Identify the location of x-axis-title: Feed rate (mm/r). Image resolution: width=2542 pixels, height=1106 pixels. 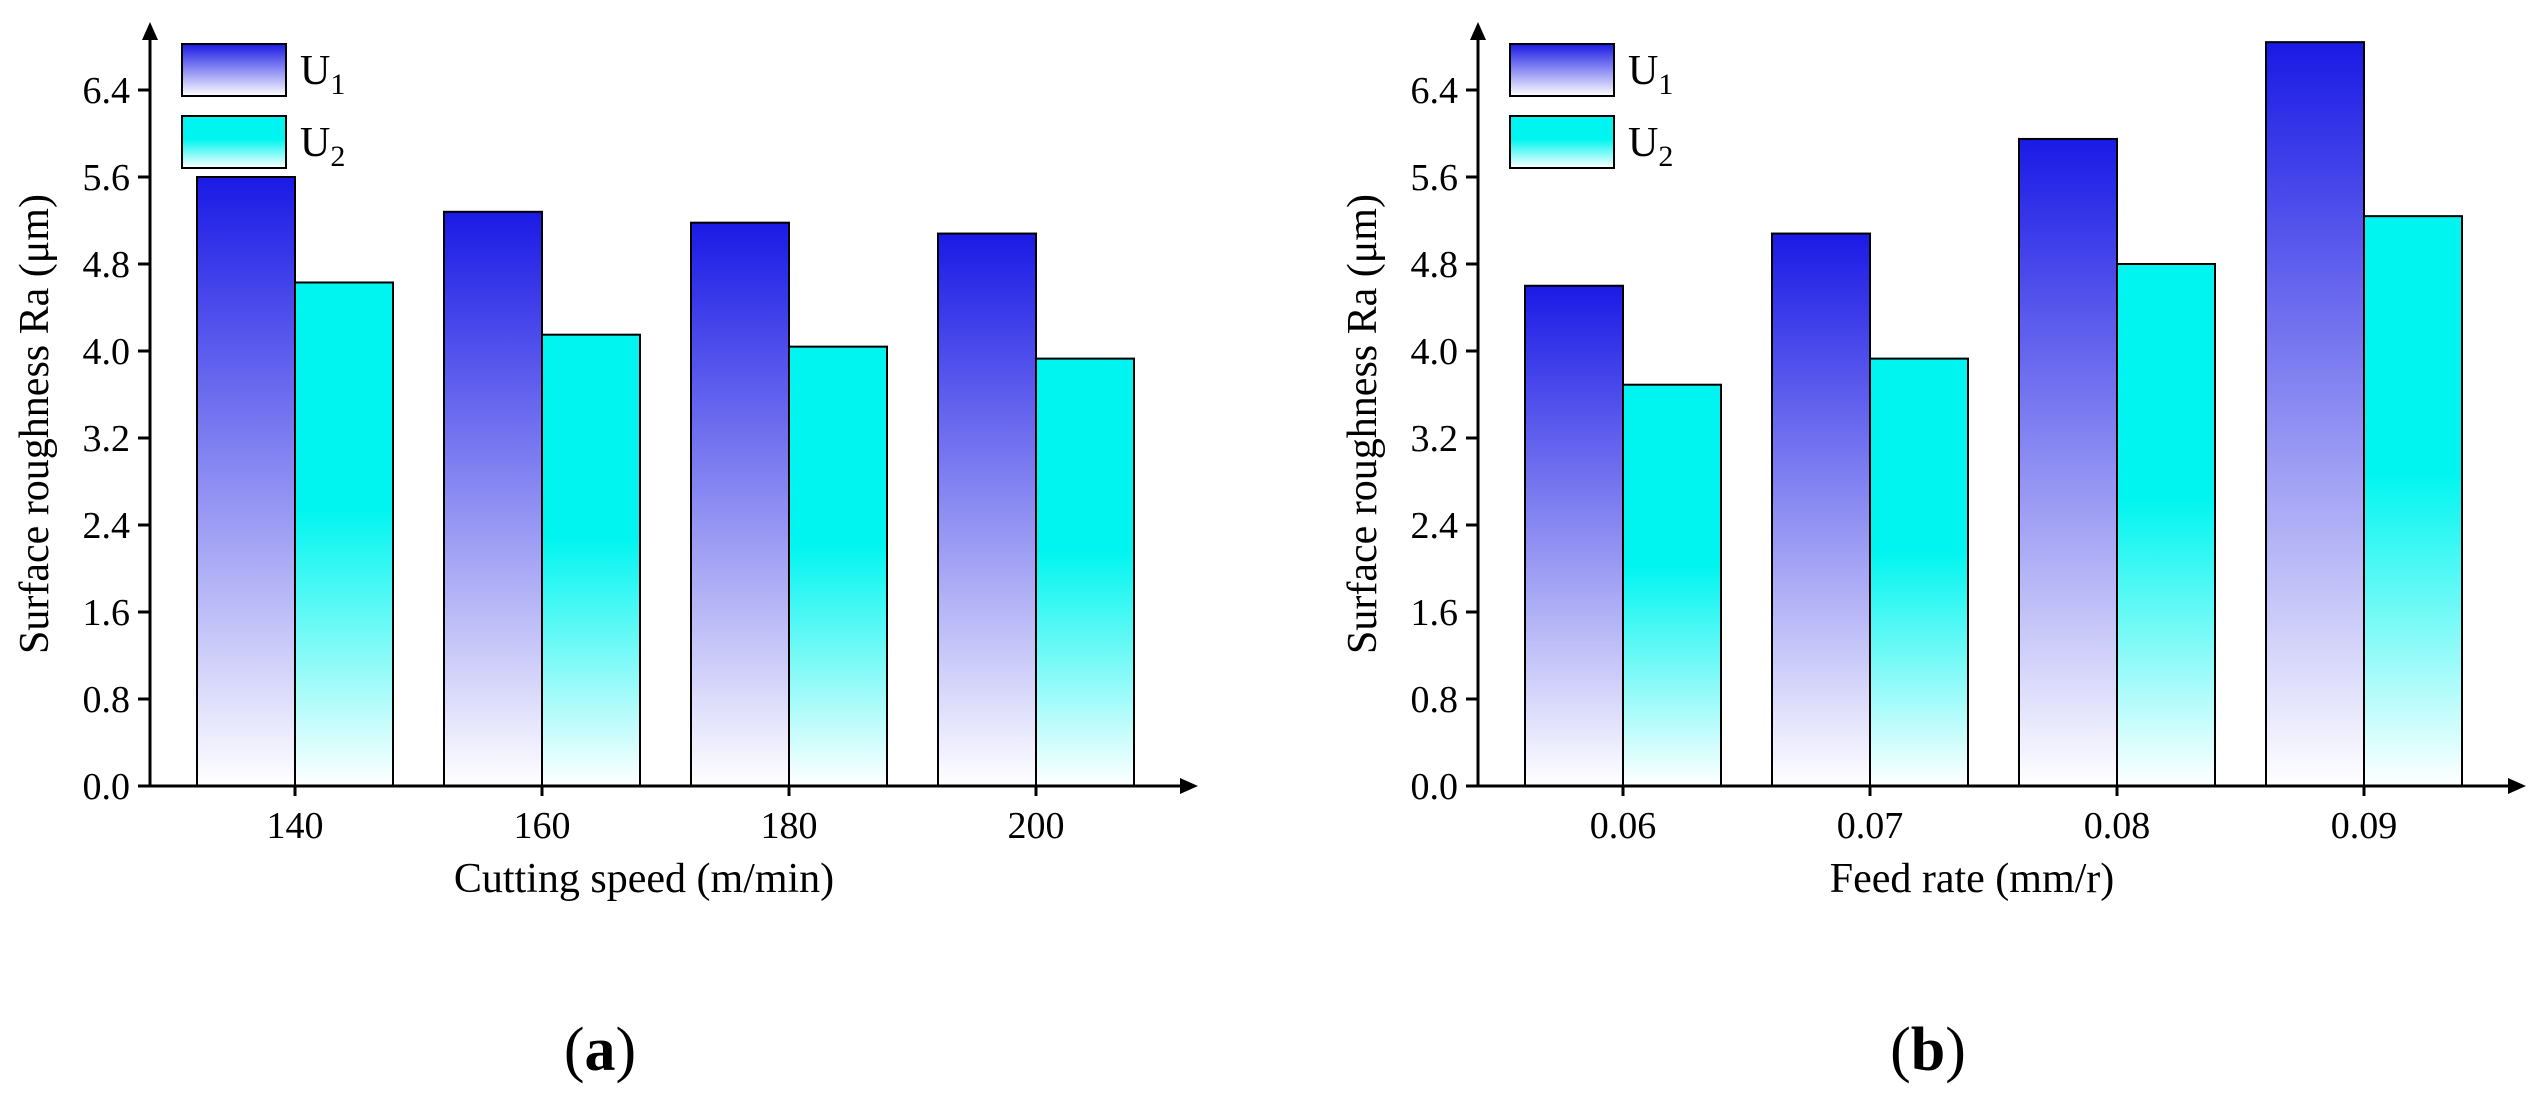
(1972, 879).